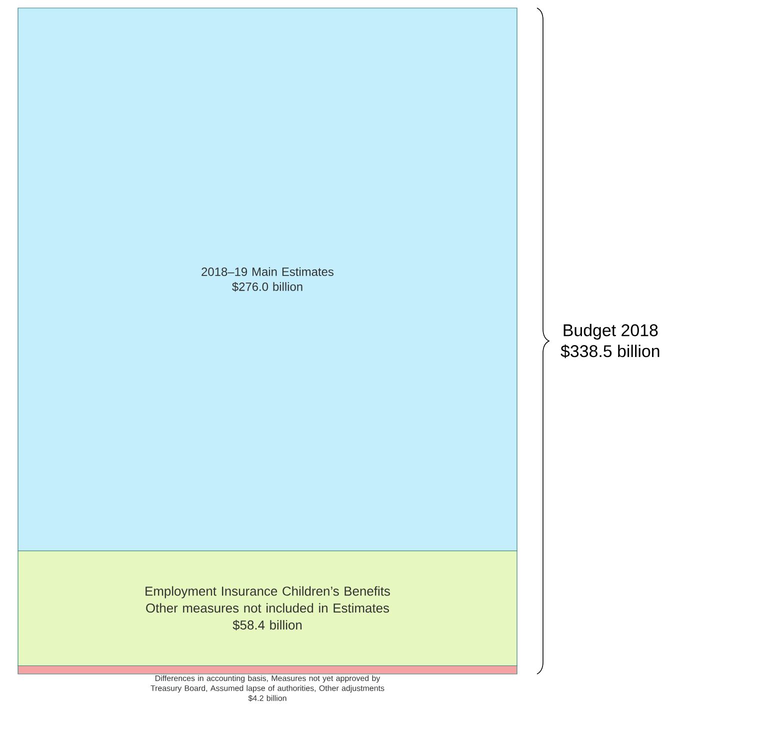 The image size is (771, 734). I want to click on text: Budget 2018, so click(611, 332).